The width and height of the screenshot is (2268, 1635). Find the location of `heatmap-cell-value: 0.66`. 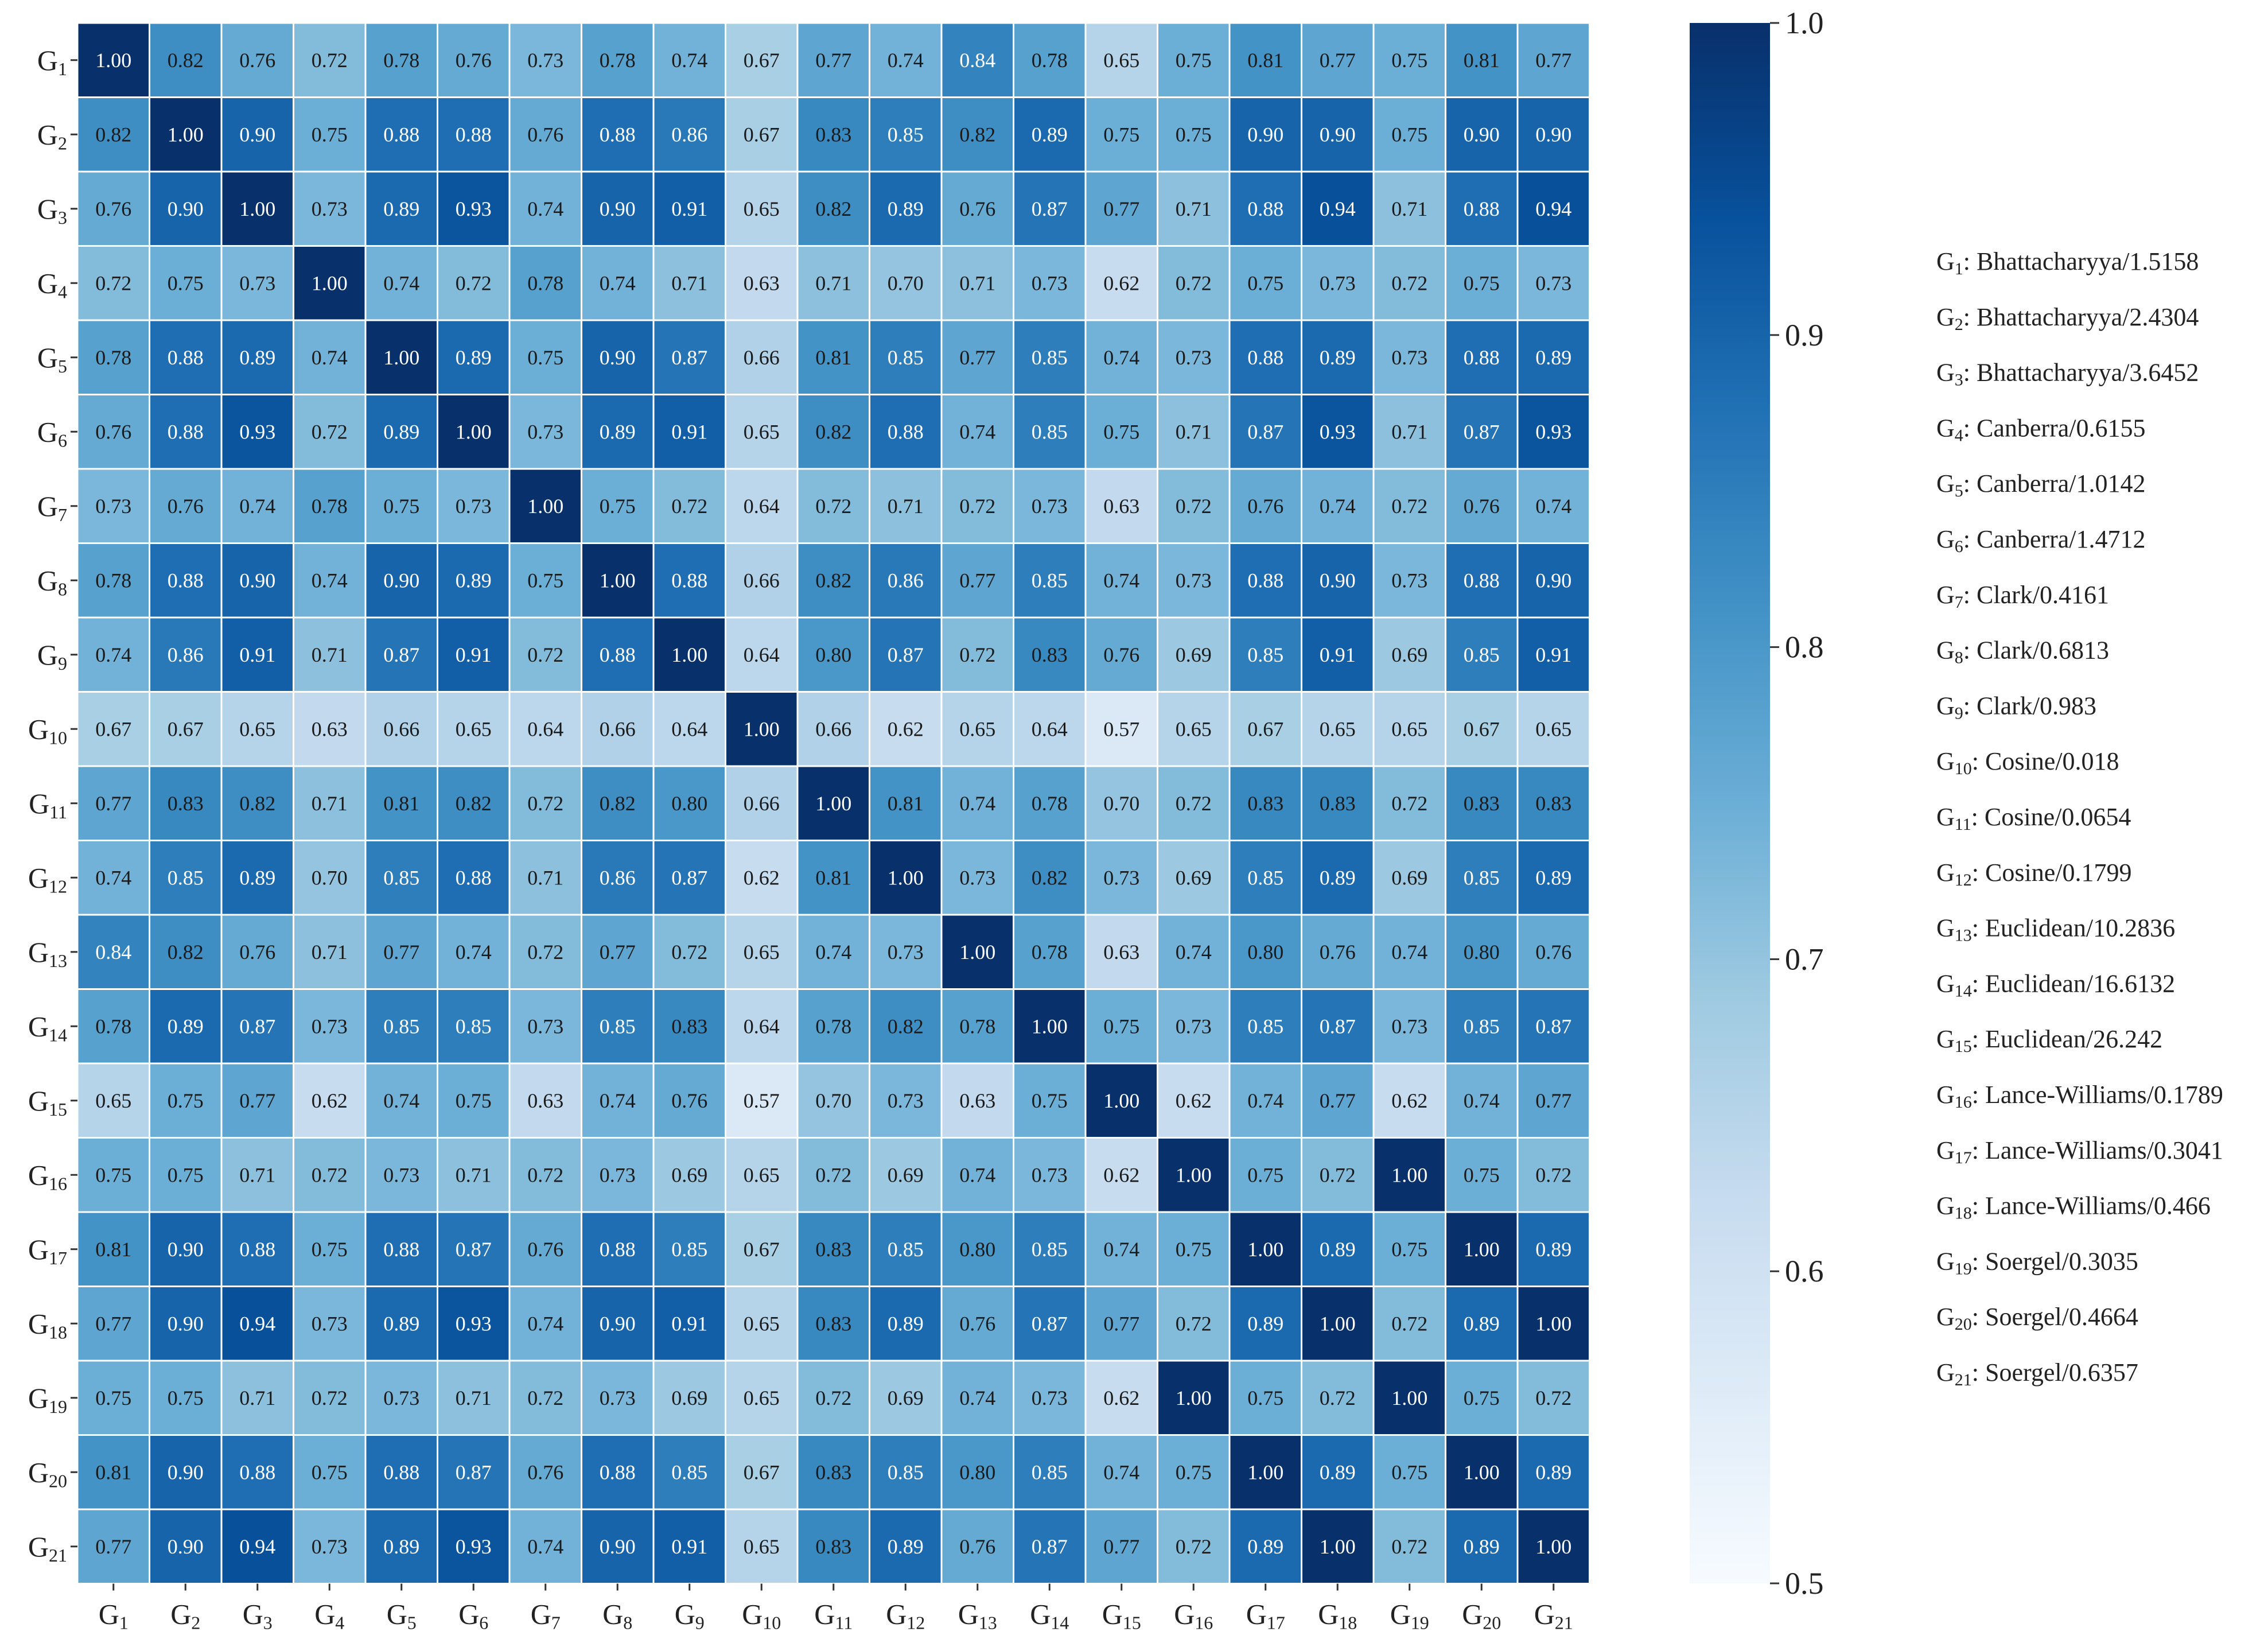

heatmap-cell-value: 0.66 is located at coordinates (401, 729).